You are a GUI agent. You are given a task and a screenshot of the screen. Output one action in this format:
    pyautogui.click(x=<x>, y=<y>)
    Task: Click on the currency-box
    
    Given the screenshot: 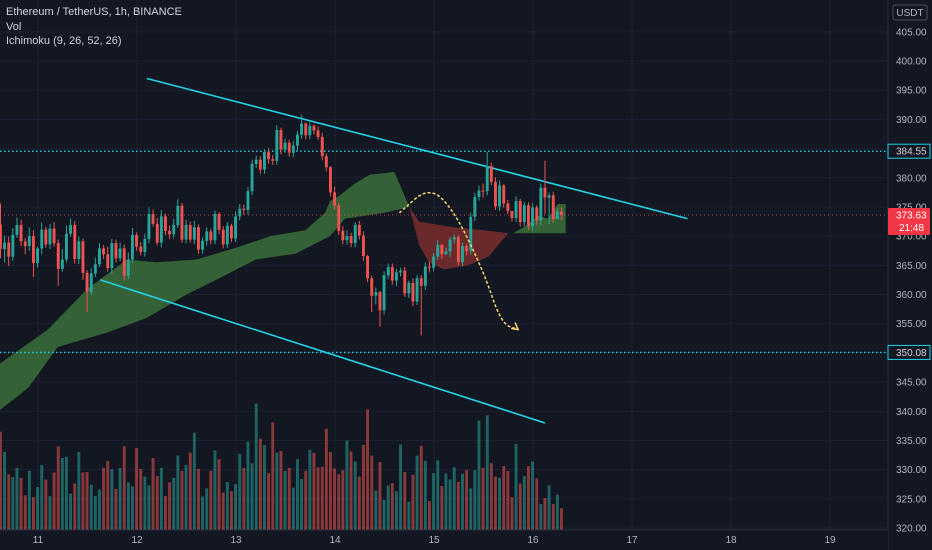 What is the action you would take?
    pyautogui.click(x=910, y=12)
    